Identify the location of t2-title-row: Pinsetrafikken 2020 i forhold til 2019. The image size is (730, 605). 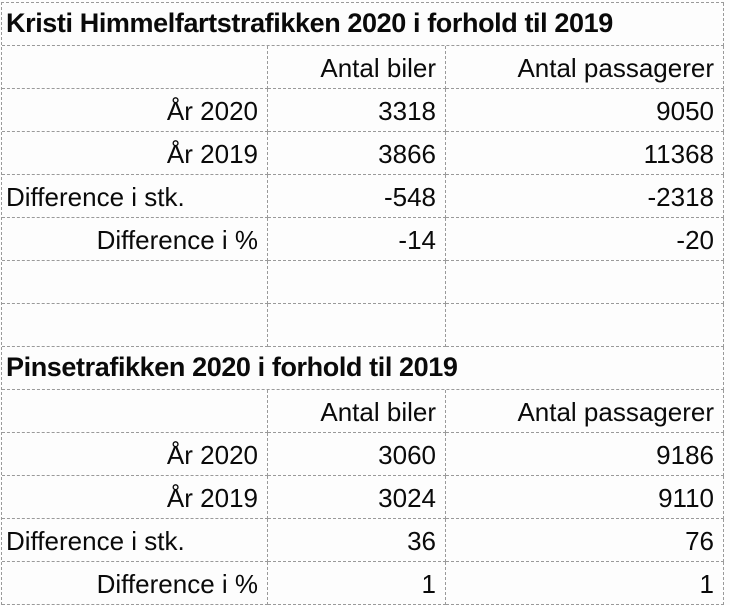
(363, 368).